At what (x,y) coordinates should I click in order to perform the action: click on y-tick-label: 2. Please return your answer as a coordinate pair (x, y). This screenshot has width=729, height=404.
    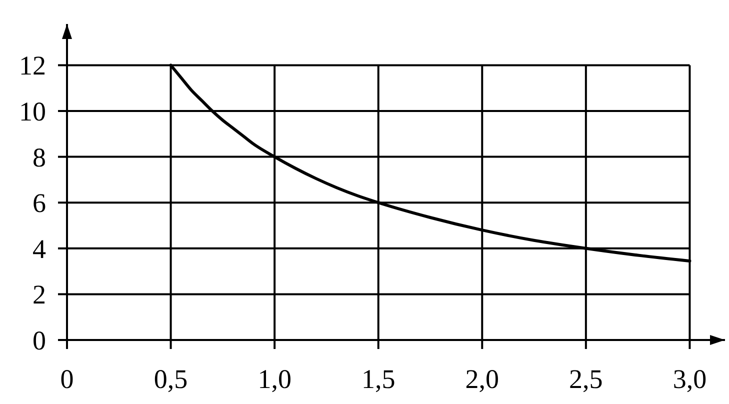
    Looking at the image, I should click on (39, 295).